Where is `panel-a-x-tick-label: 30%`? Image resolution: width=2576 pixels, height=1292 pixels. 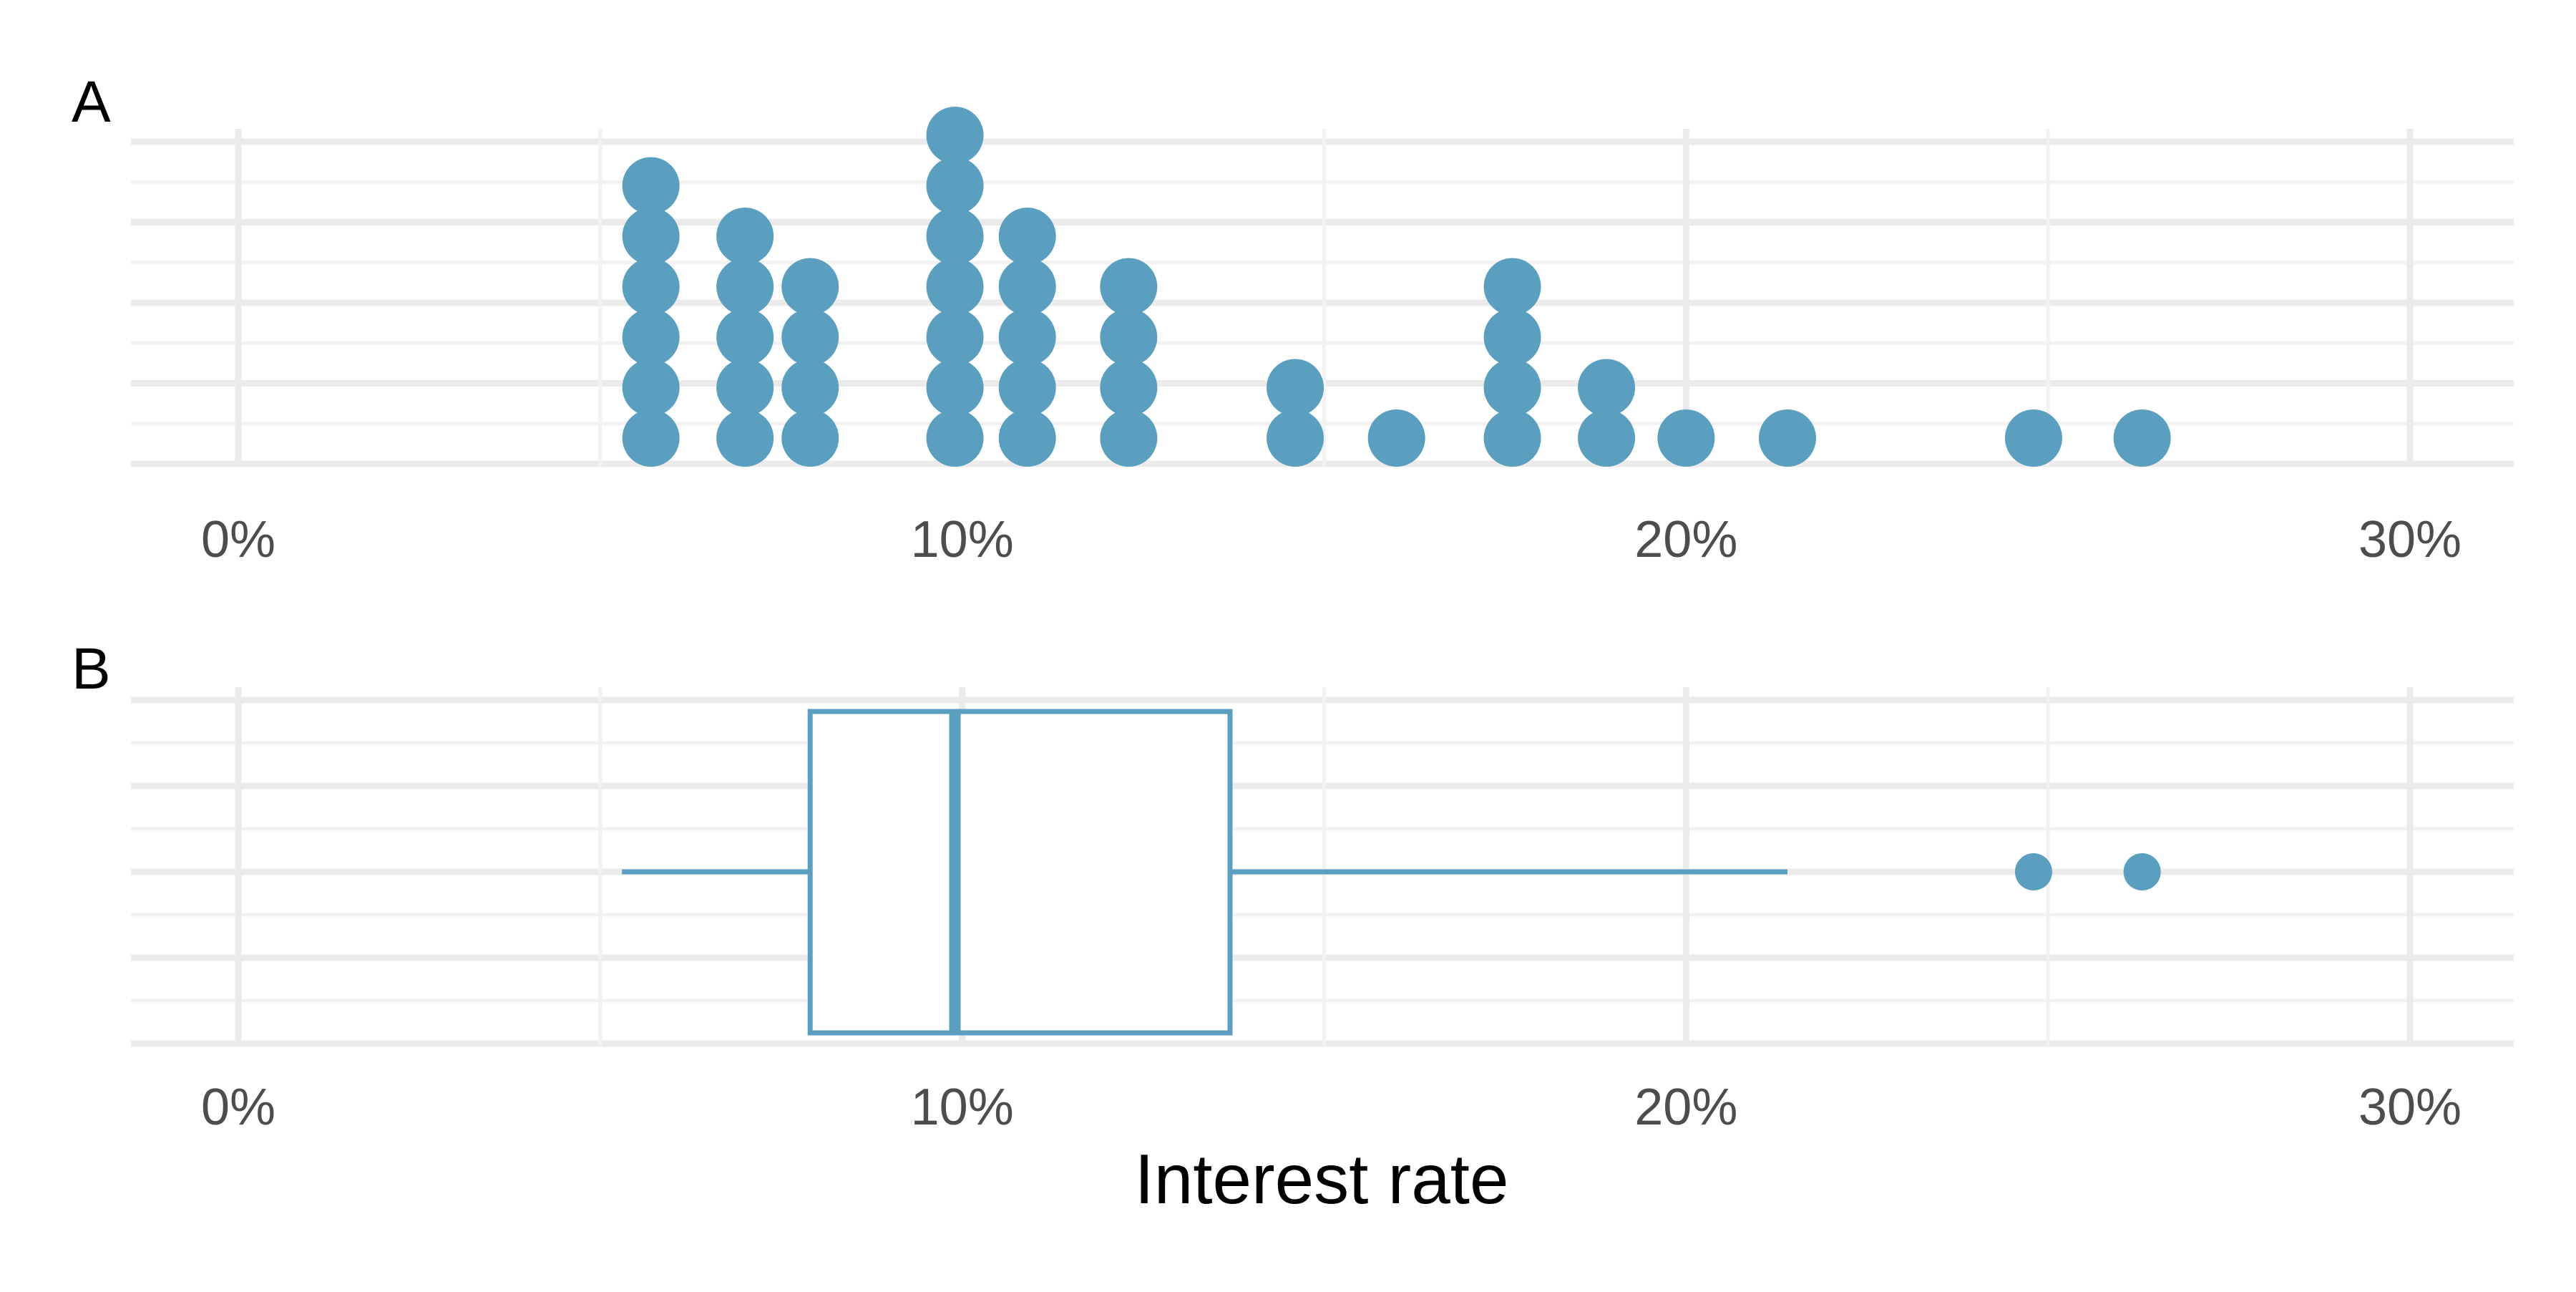
panel-a-x-tick-label: 30% is located at coordinates (2410, 539).